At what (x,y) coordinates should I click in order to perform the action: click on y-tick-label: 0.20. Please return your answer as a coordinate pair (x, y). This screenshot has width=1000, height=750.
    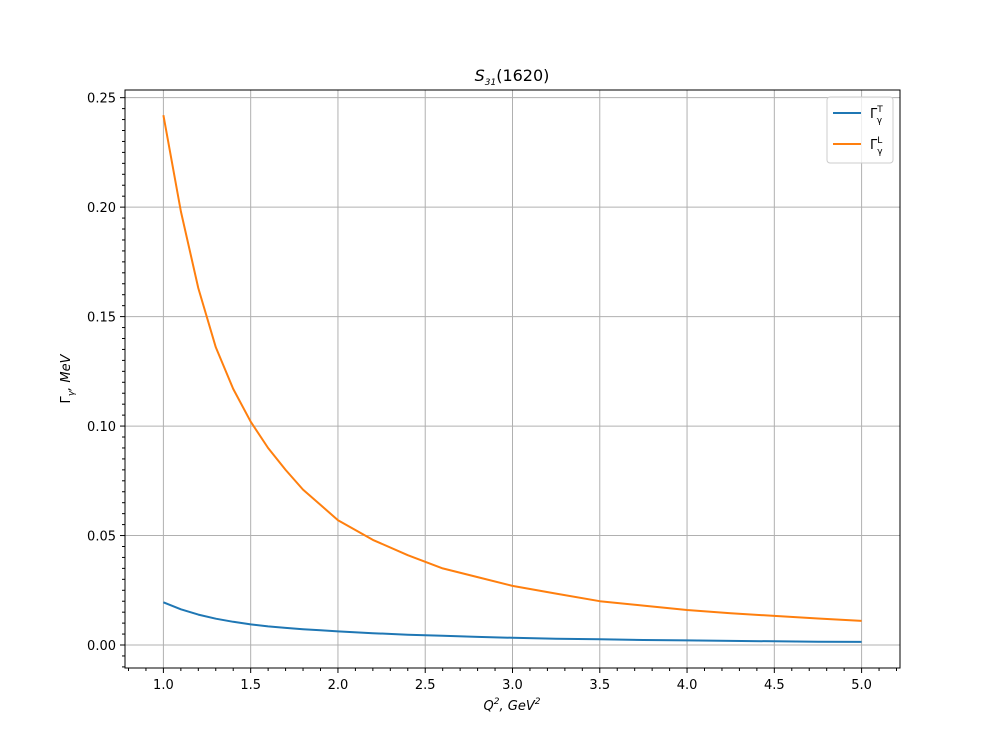
    Looking at the image, I should click on (101, 208).